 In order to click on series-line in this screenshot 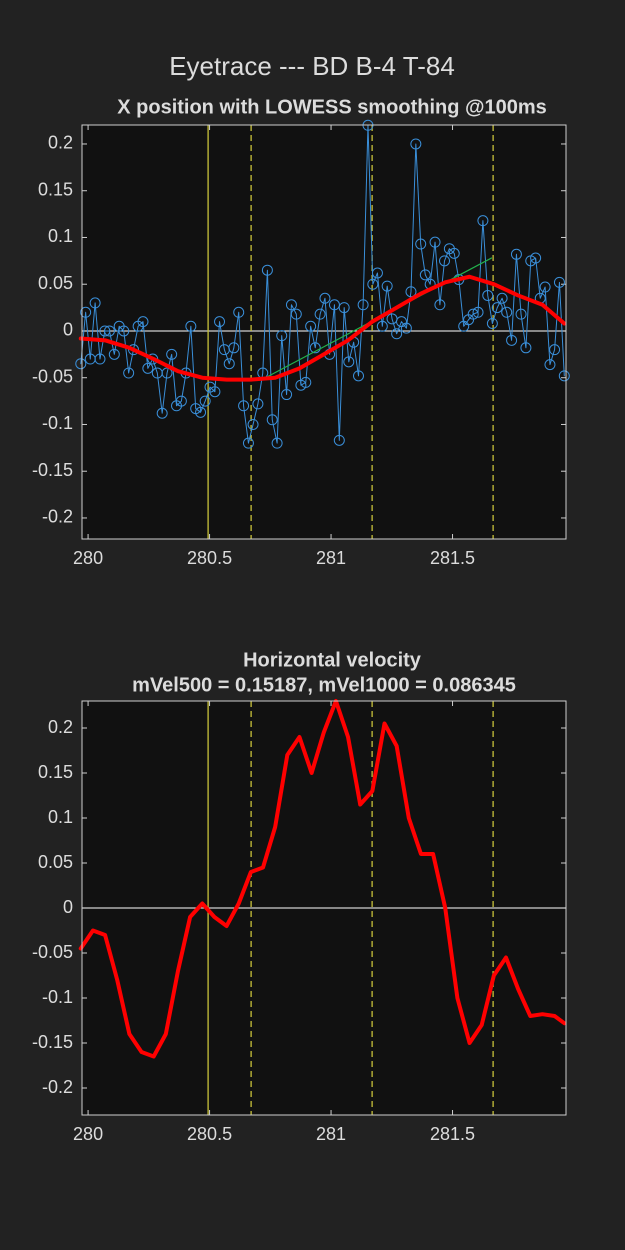, I will do `click(322, 328)`.